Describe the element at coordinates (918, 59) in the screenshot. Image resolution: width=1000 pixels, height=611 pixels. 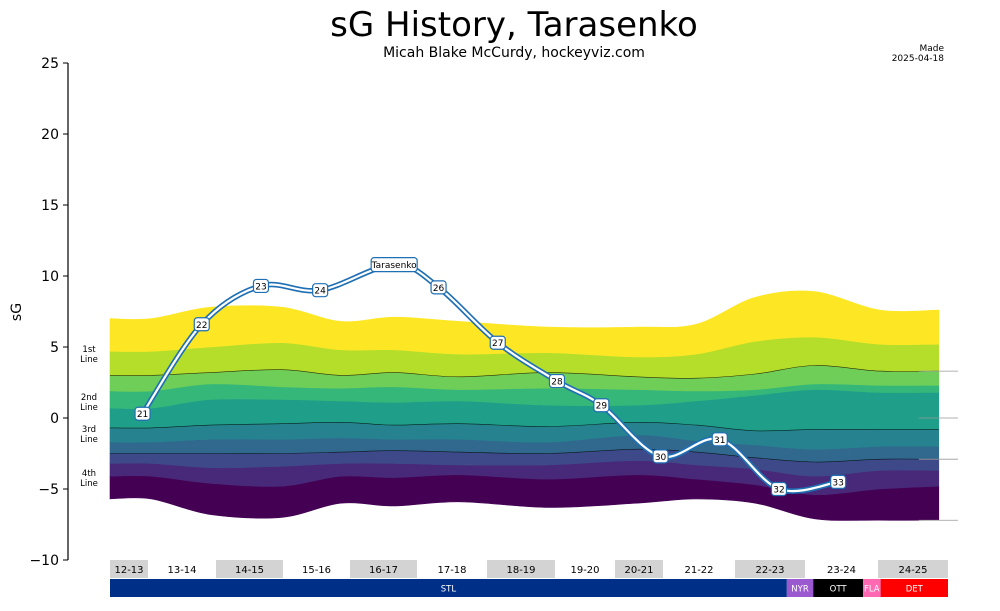
I see `made-date: 2025-04-18` at that location.